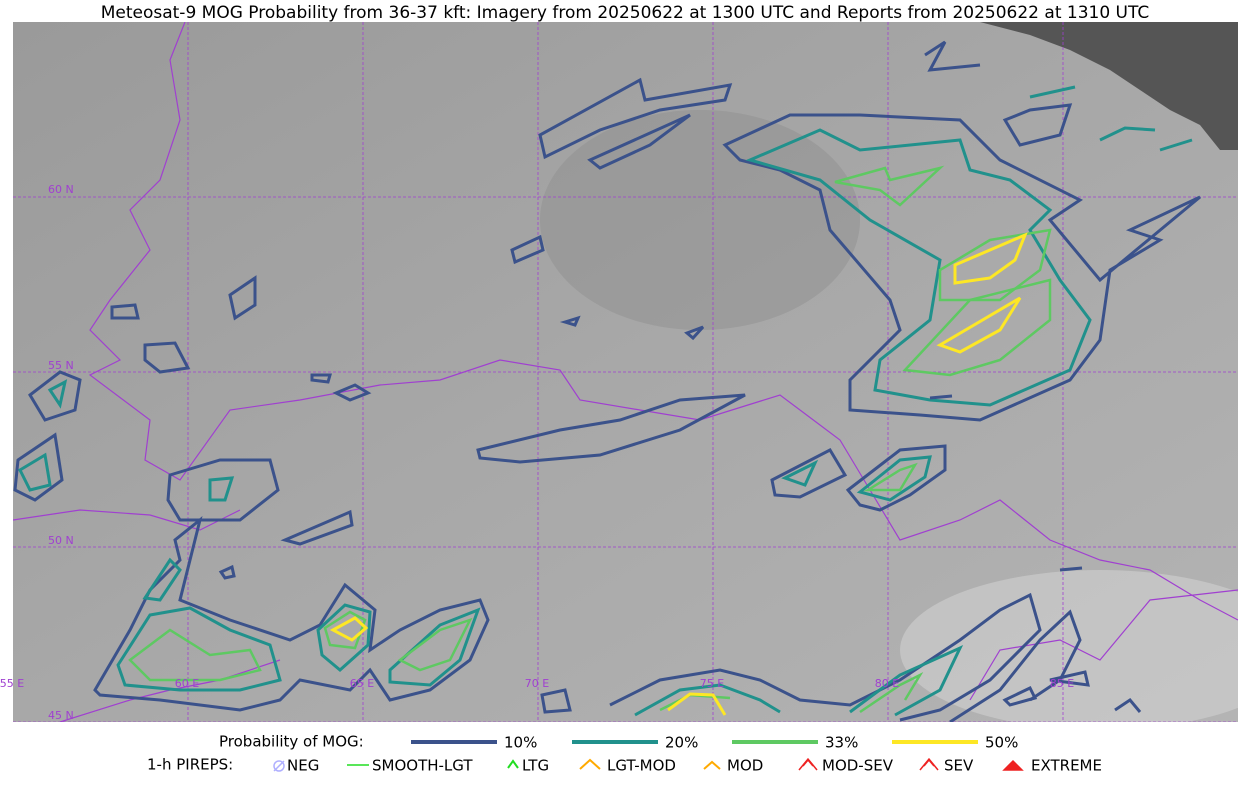 This screenshot has height=786, width=1250. Describe the element at coordinates (959, 766) in the screenshot. I see `legend-label: SEV` at that location.